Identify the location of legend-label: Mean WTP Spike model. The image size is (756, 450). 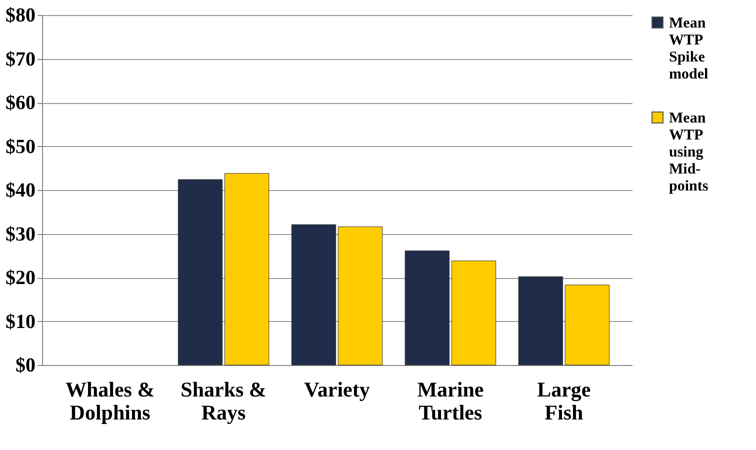
(688, 49).